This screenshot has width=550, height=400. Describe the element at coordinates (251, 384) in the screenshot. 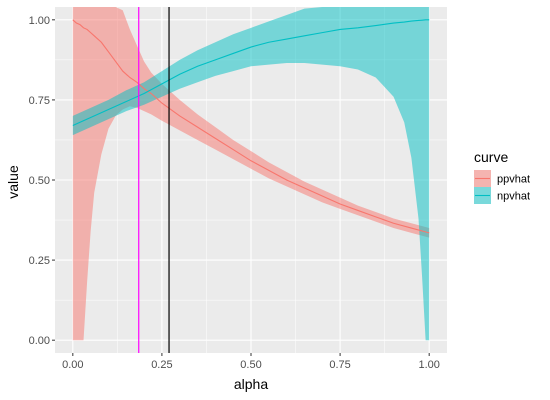

I see `x-axis-title: alpha` at that location.